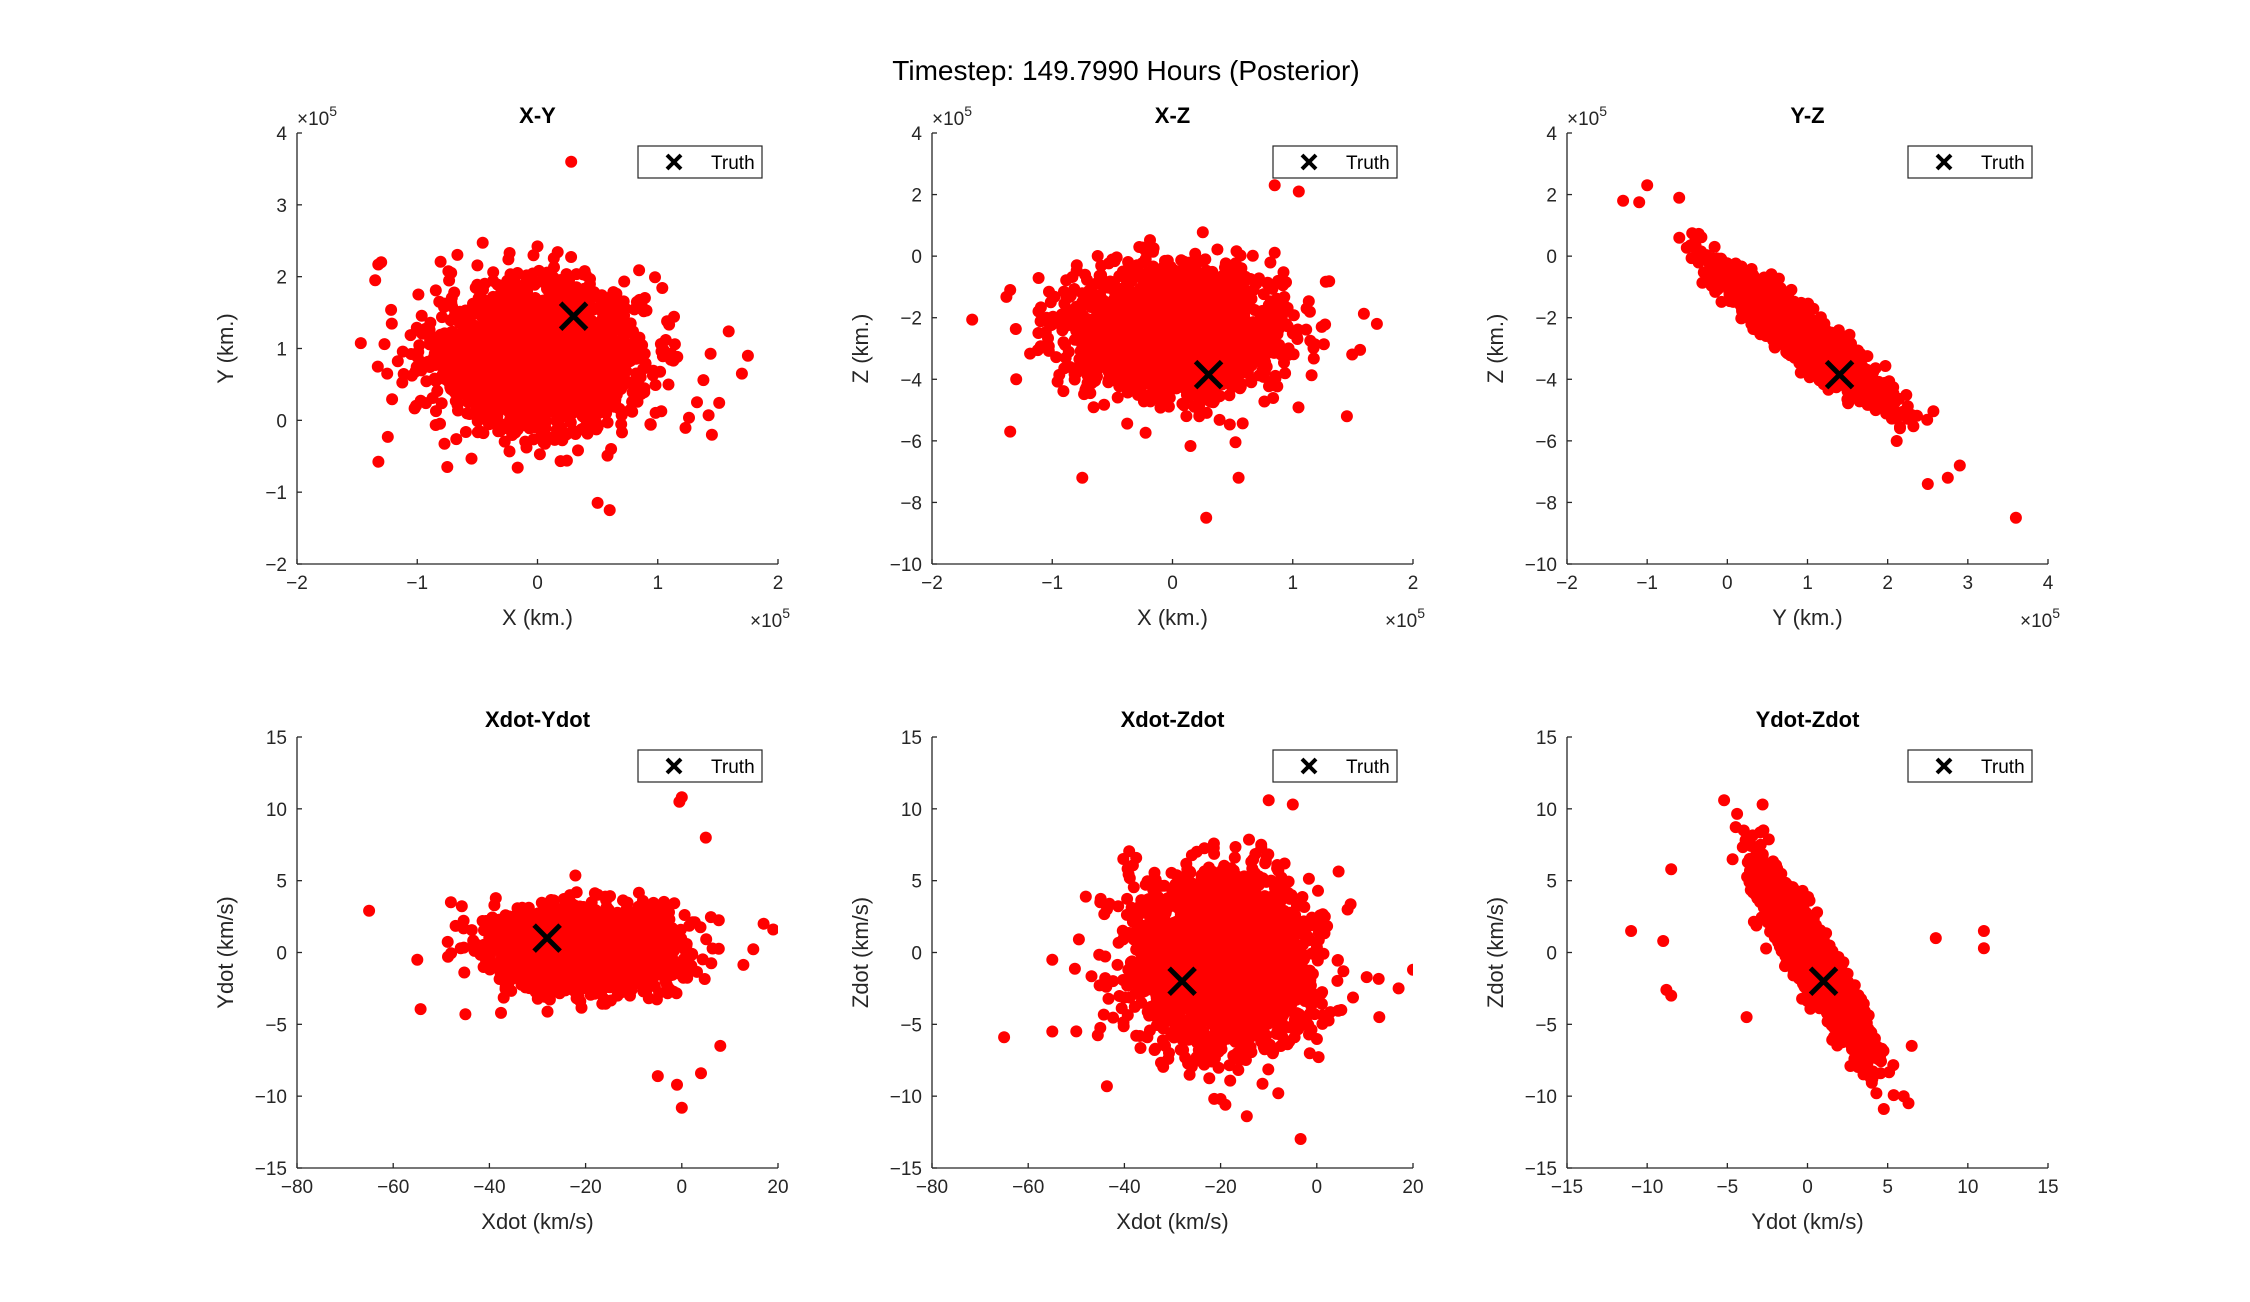 This screenshot has width=2250, height=1302. I want to click on y-tick-label: 1, so click(281, 350).